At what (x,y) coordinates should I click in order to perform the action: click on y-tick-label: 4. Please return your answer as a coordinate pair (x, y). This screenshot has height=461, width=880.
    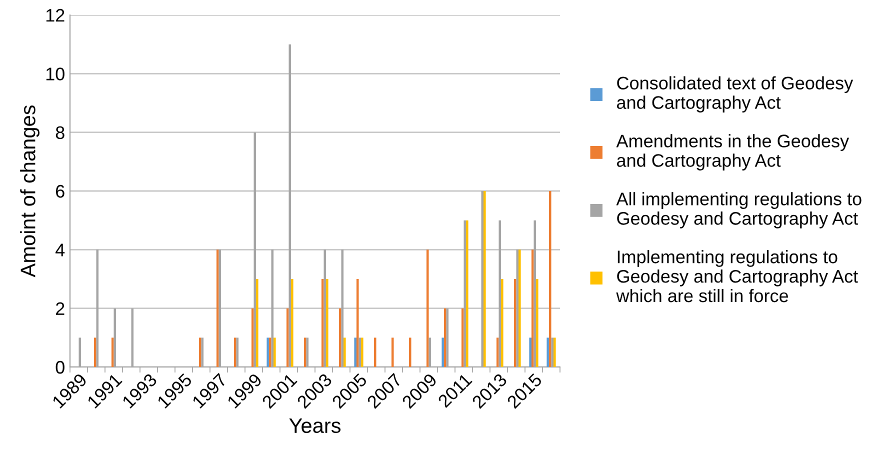
    Looking at the image, I should click on (60, 250).